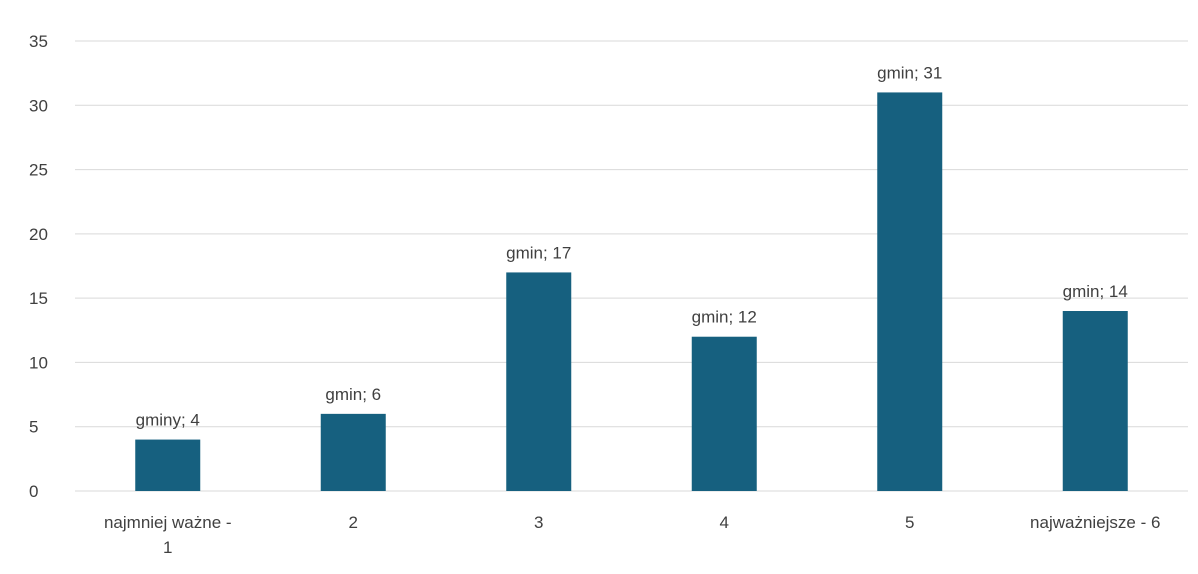 This screenshot has width=1198, height=574. What do you see at coordinates (168, 420) in the screenshot?
I see `data-label: gminy; 4` at bounding box center [168, 420].